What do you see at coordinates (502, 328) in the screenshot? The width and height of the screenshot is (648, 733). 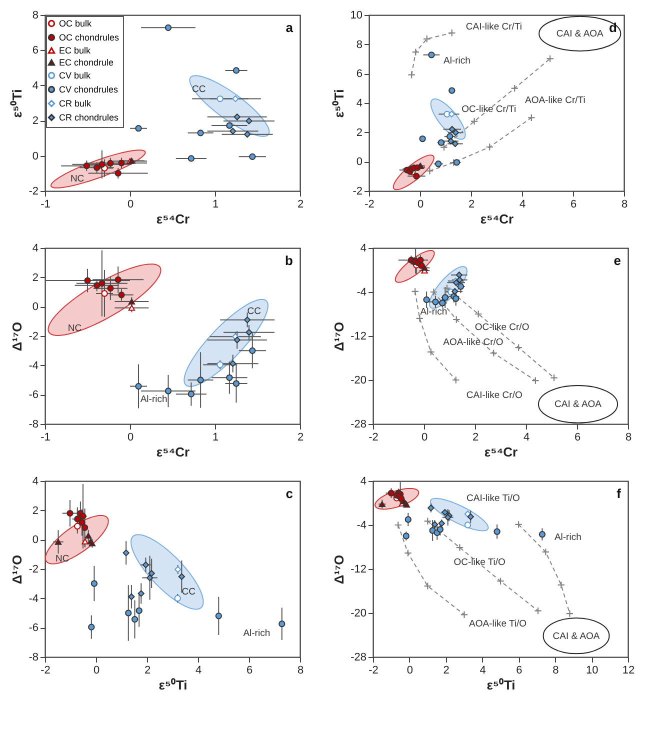 I see `annotation: OC-like Cr/O` at bounding box center [502, 328].